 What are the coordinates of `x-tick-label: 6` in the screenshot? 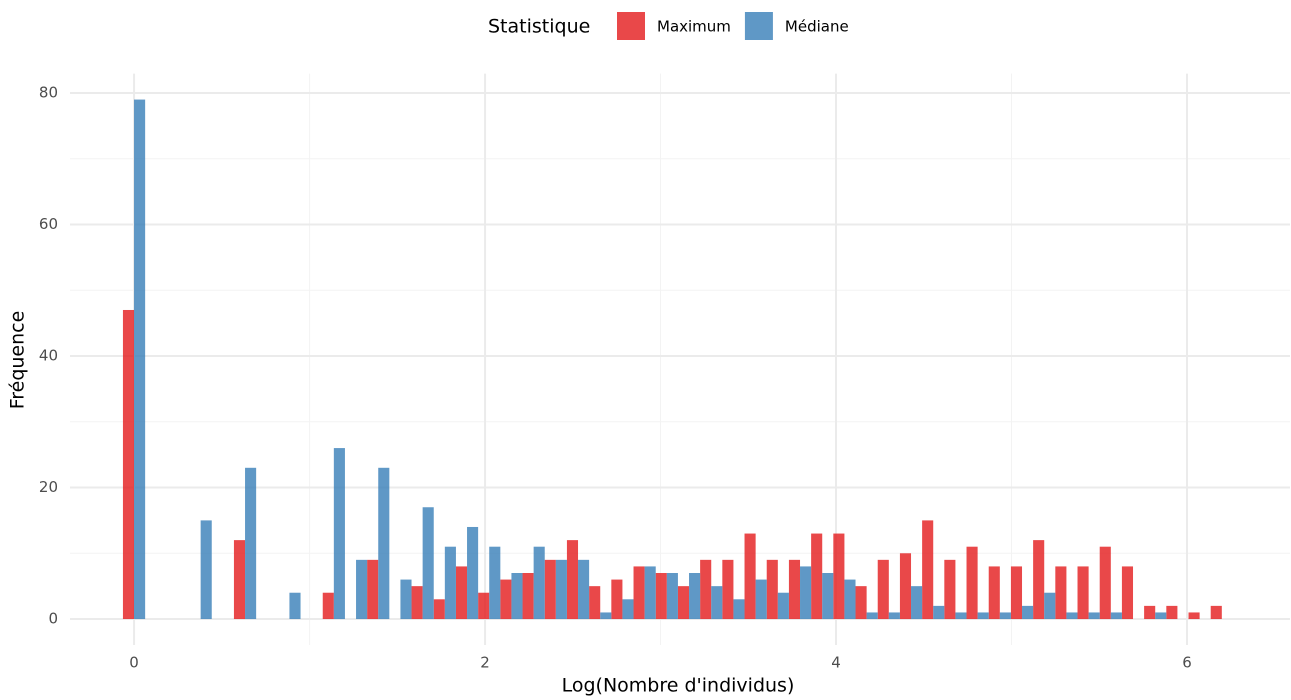 It's located at (1187, 663).